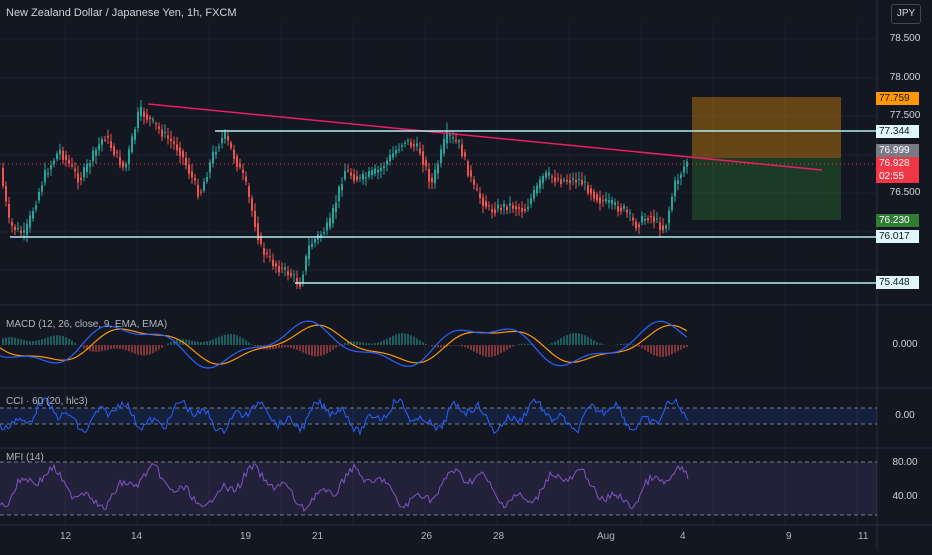 The image size is (932, 555). What do you see at coordinates (905, 496) in the screenshot?
I see `mfi-axis-value-40: 40.00` at bounding box center [905, 496].